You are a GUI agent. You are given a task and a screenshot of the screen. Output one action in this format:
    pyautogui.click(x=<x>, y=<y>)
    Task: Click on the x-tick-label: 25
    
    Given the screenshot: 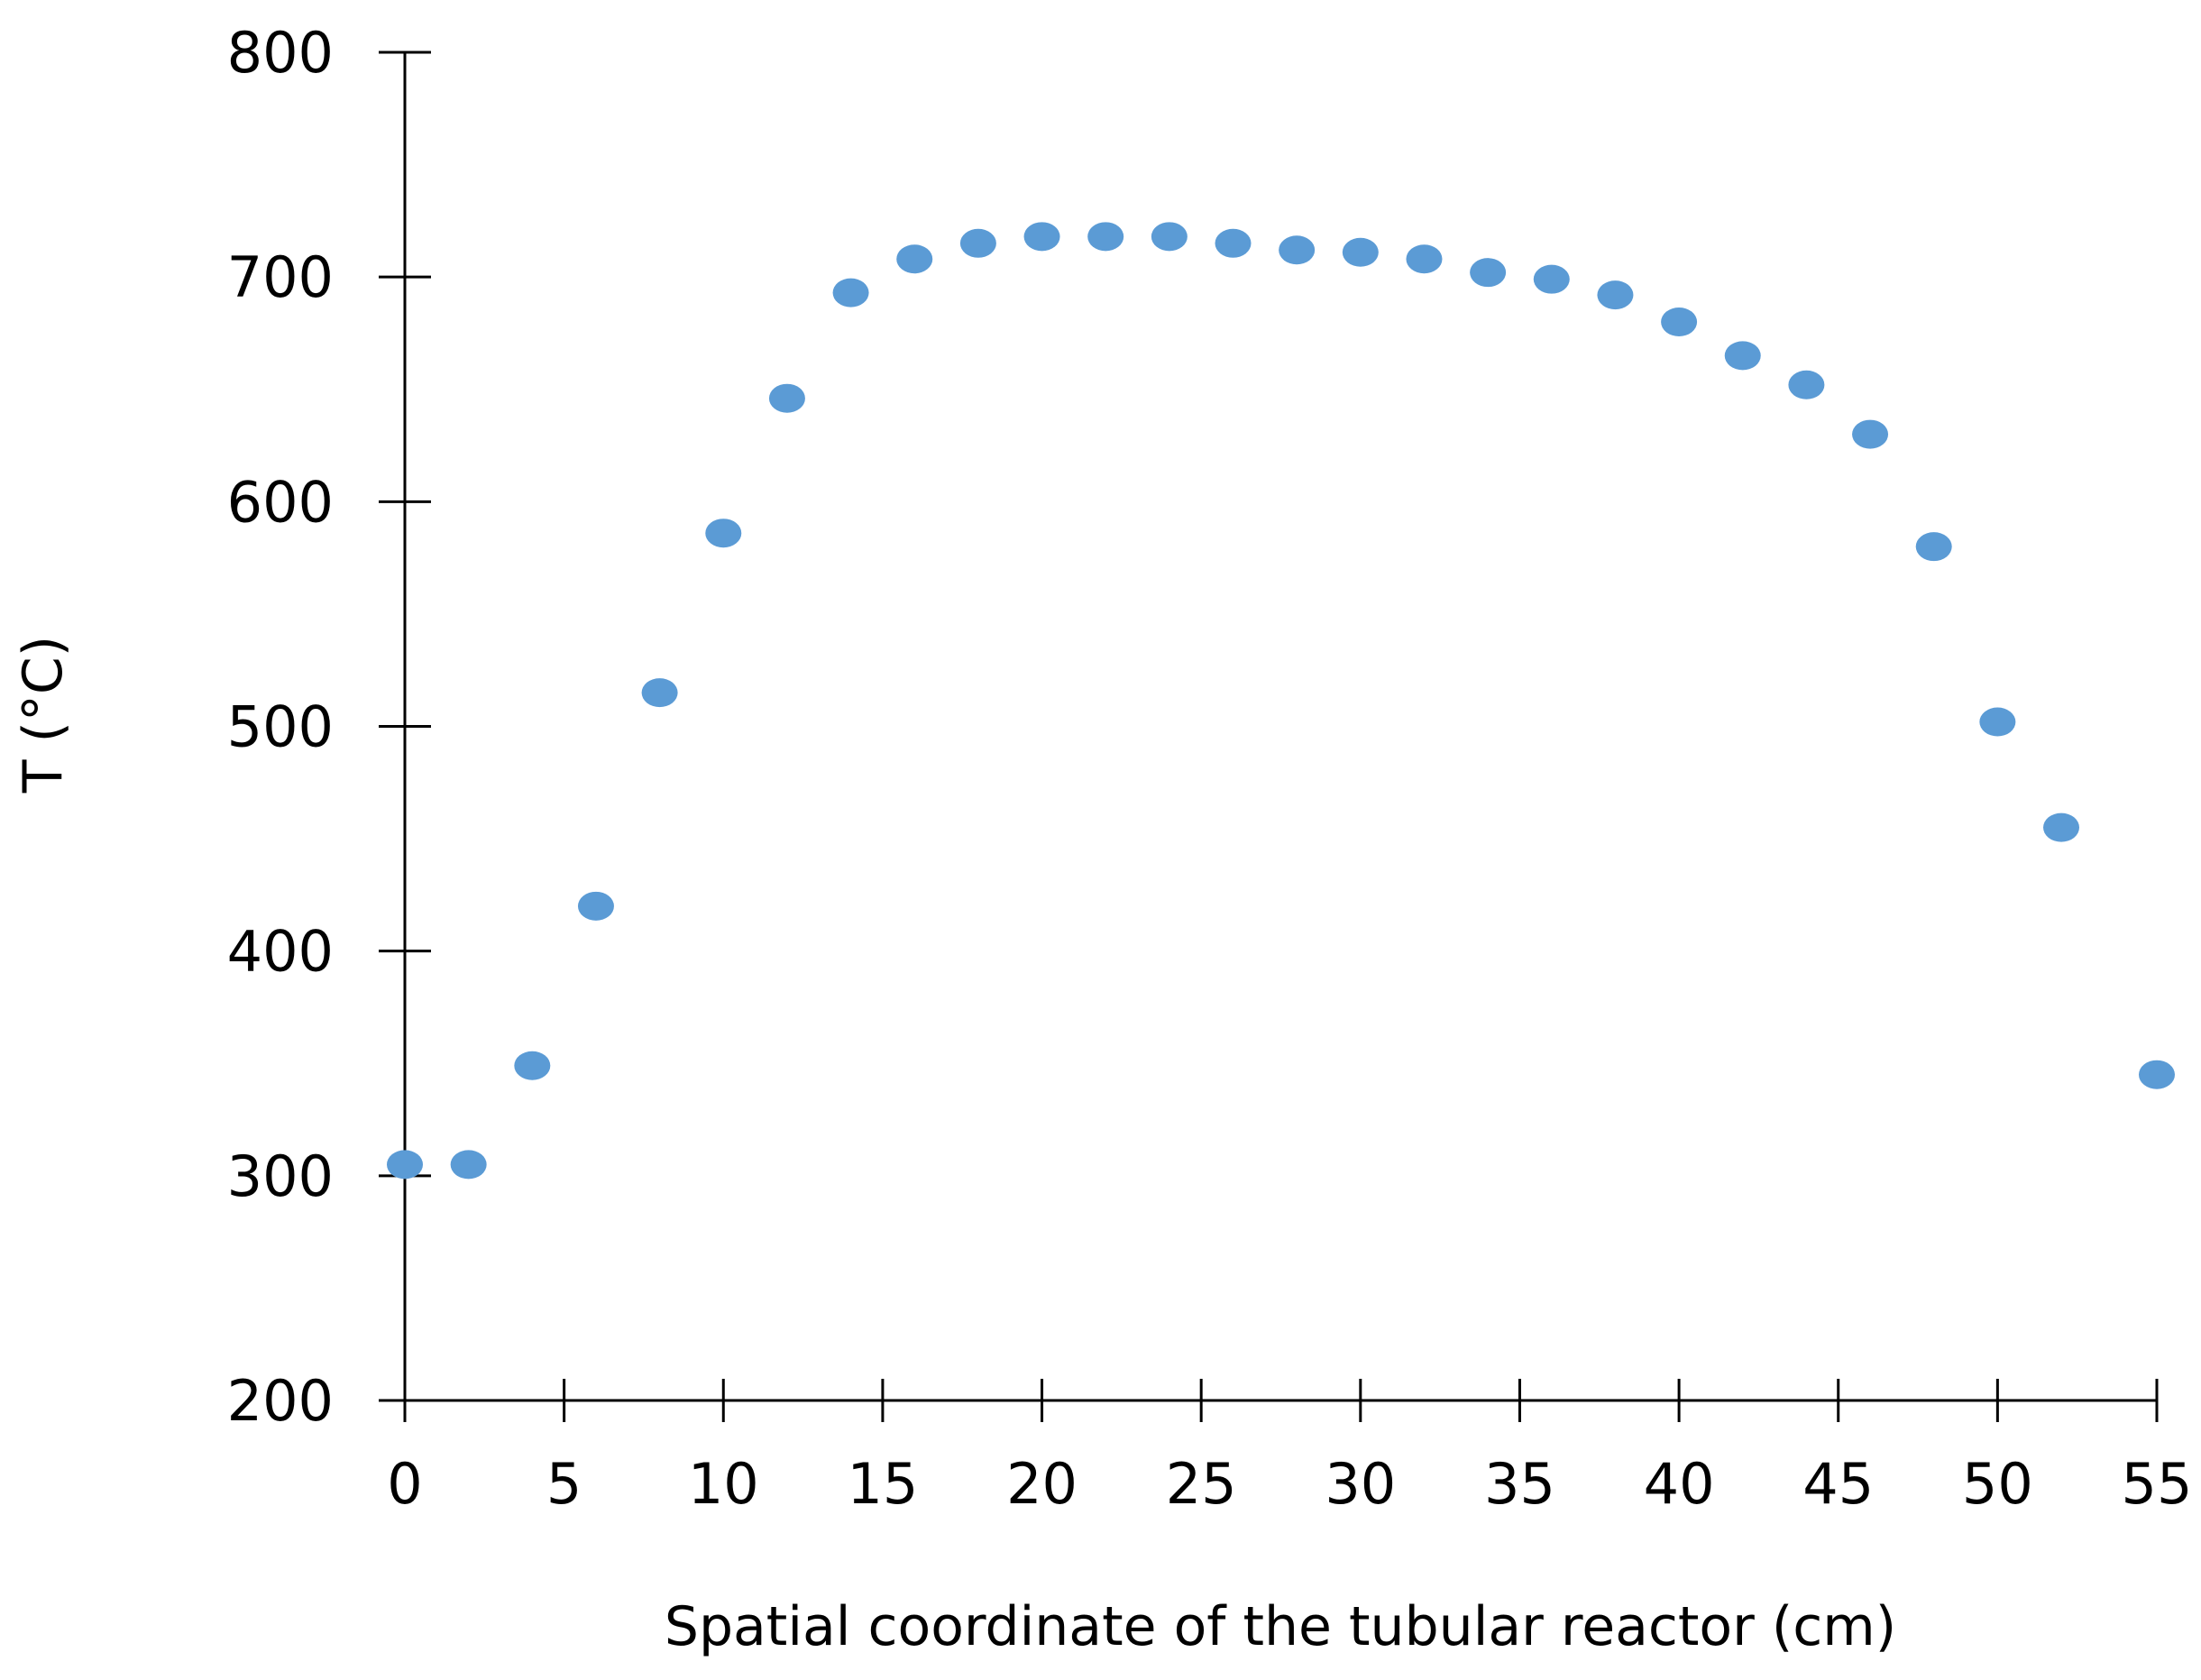 What is the action you would take?
    pyautogui.click(x=1201, y=1484)
    